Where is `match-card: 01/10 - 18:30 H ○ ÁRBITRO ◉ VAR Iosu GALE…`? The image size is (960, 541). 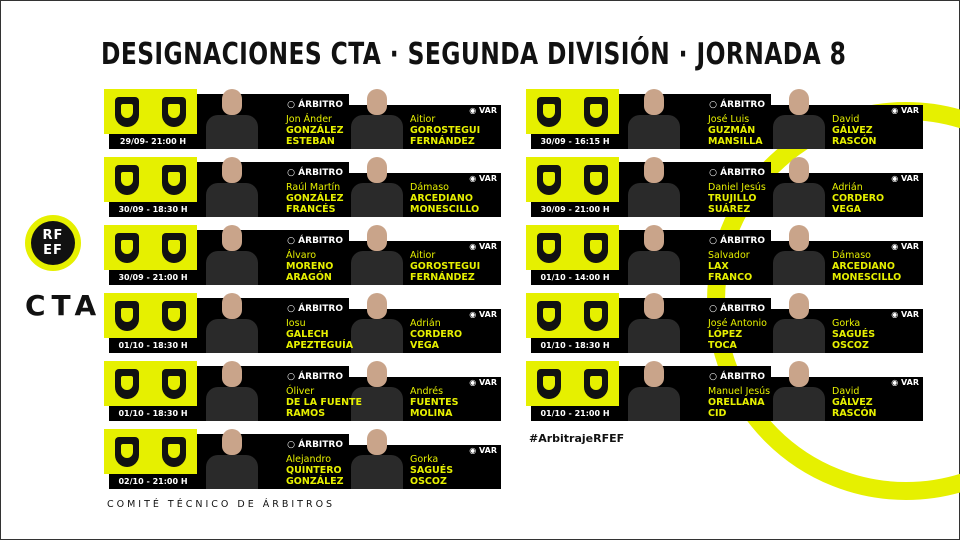
match-card: 01/10 - 18:30 H ○ ÁRBITRO ◉ VAR Iosu GALE… is located at coordinates (302, 323).